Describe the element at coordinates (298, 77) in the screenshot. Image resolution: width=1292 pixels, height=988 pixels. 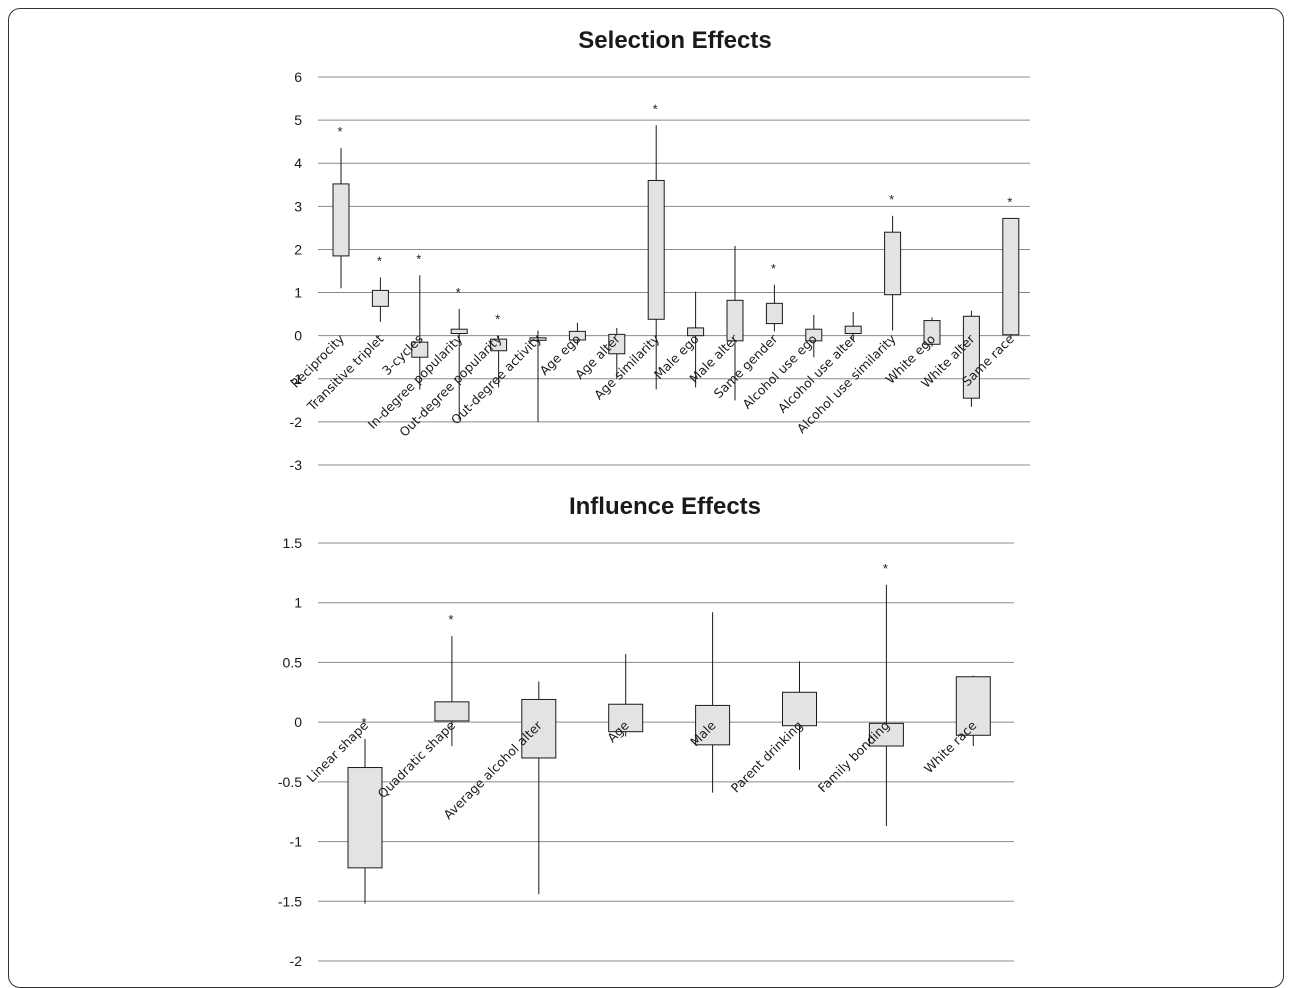
I see `y-tick-label: 6` at that location.